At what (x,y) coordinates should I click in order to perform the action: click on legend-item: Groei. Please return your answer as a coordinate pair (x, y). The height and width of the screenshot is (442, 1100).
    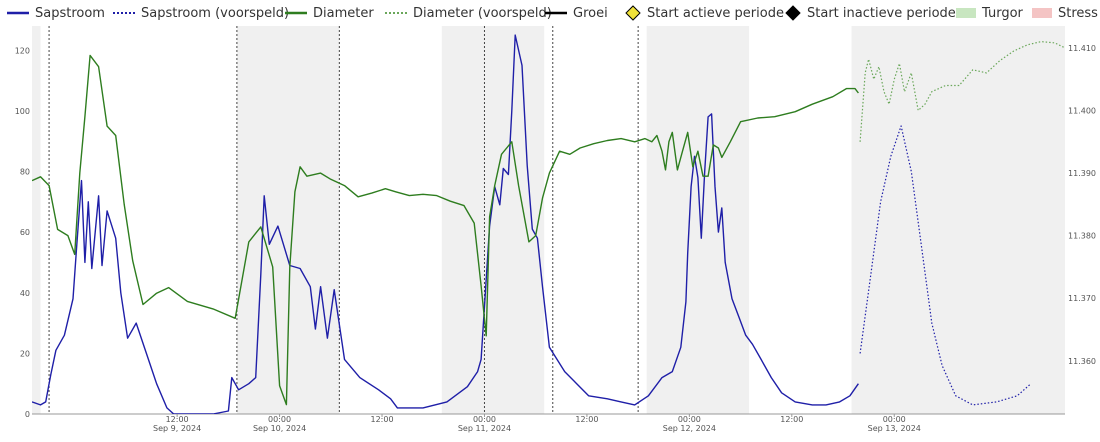
    Looking at the image, I should click on (576, 13).